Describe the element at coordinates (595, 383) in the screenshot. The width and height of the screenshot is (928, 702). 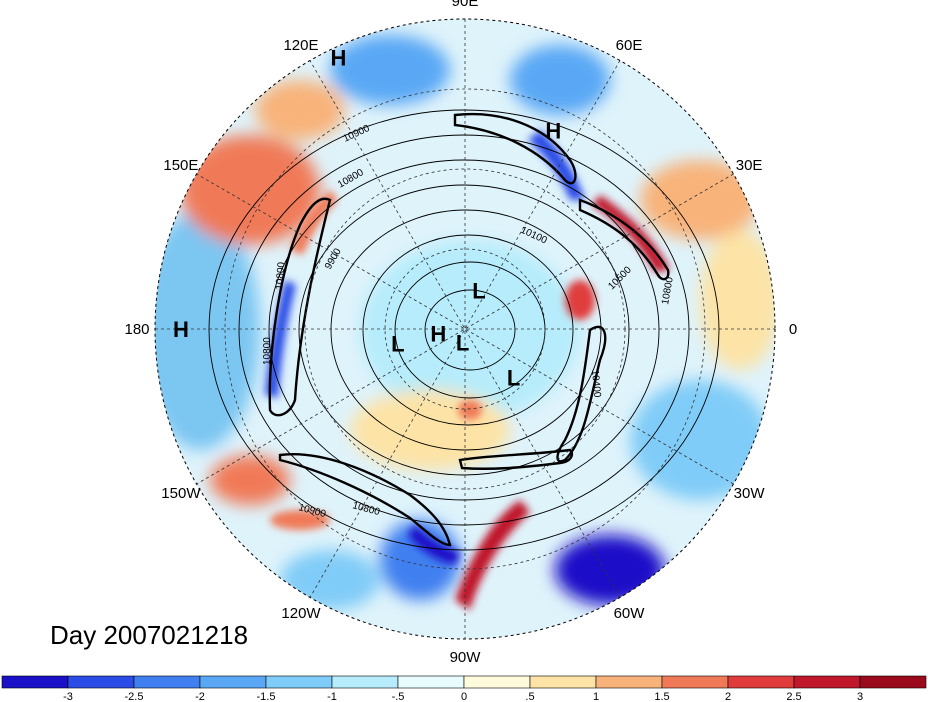
I see `contour-label: 10400` at that location.